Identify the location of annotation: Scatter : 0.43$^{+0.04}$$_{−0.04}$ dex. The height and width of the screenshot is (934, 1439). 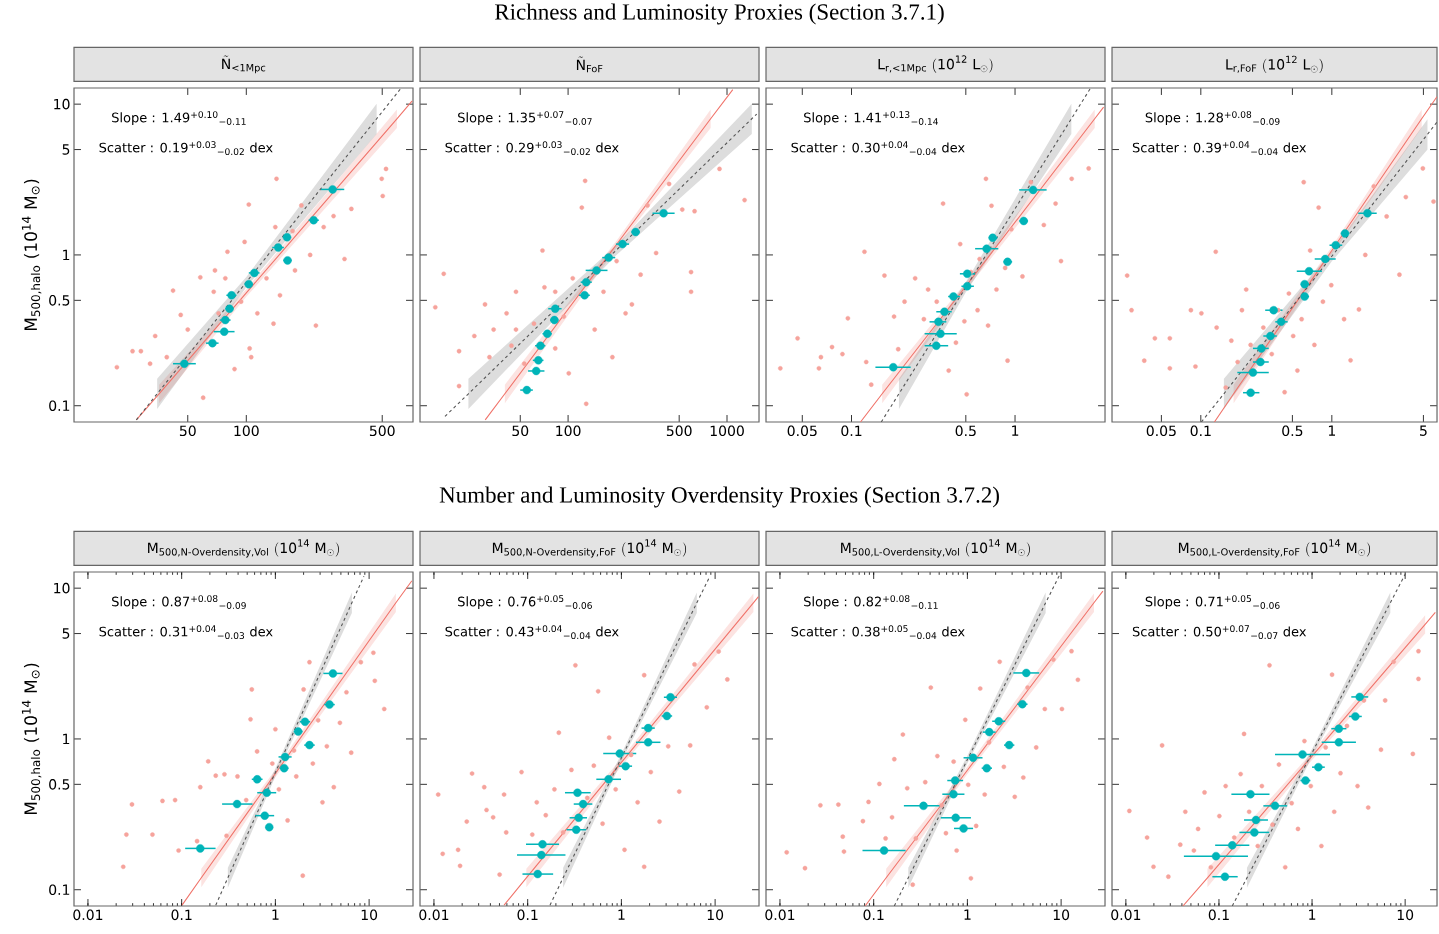
(532, 632).